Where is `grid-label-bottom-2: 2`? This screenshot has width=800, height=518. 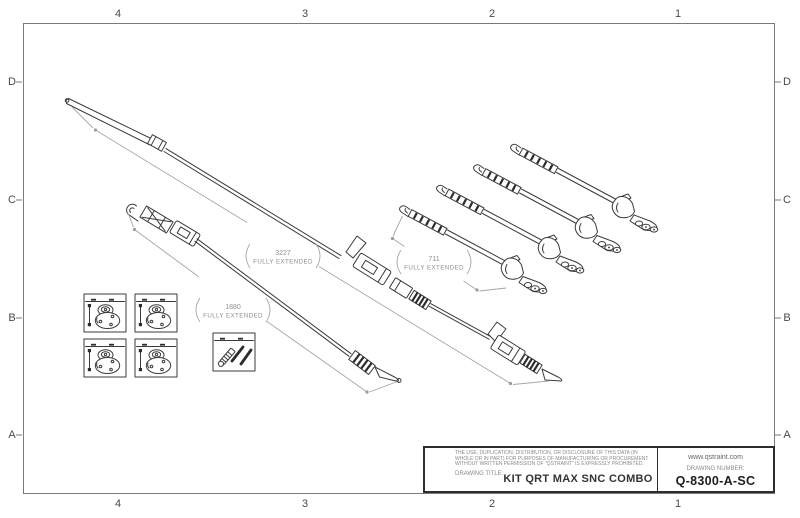
grid-label-bottom-2: 2 is located at coordinates (492, 504).